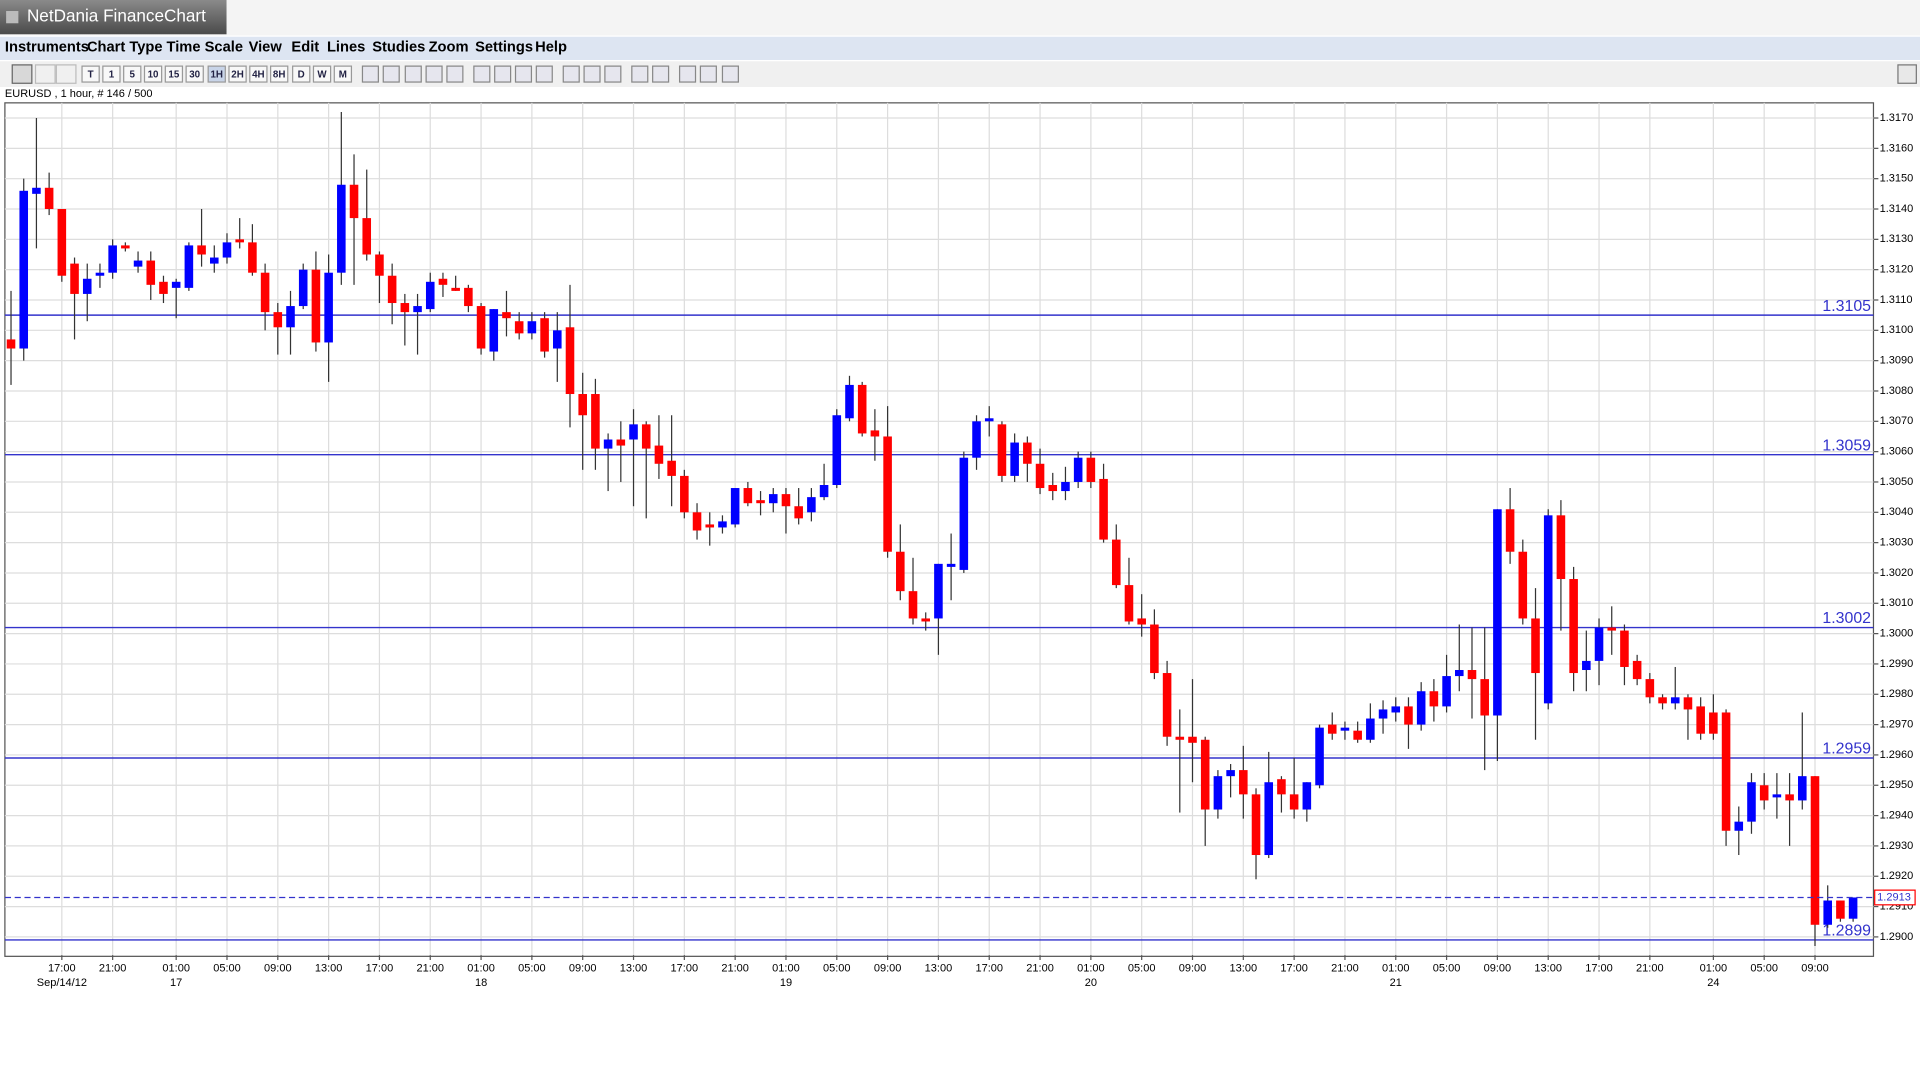  I want to click on last-price-label: 1.2913, so click(1894, 897).